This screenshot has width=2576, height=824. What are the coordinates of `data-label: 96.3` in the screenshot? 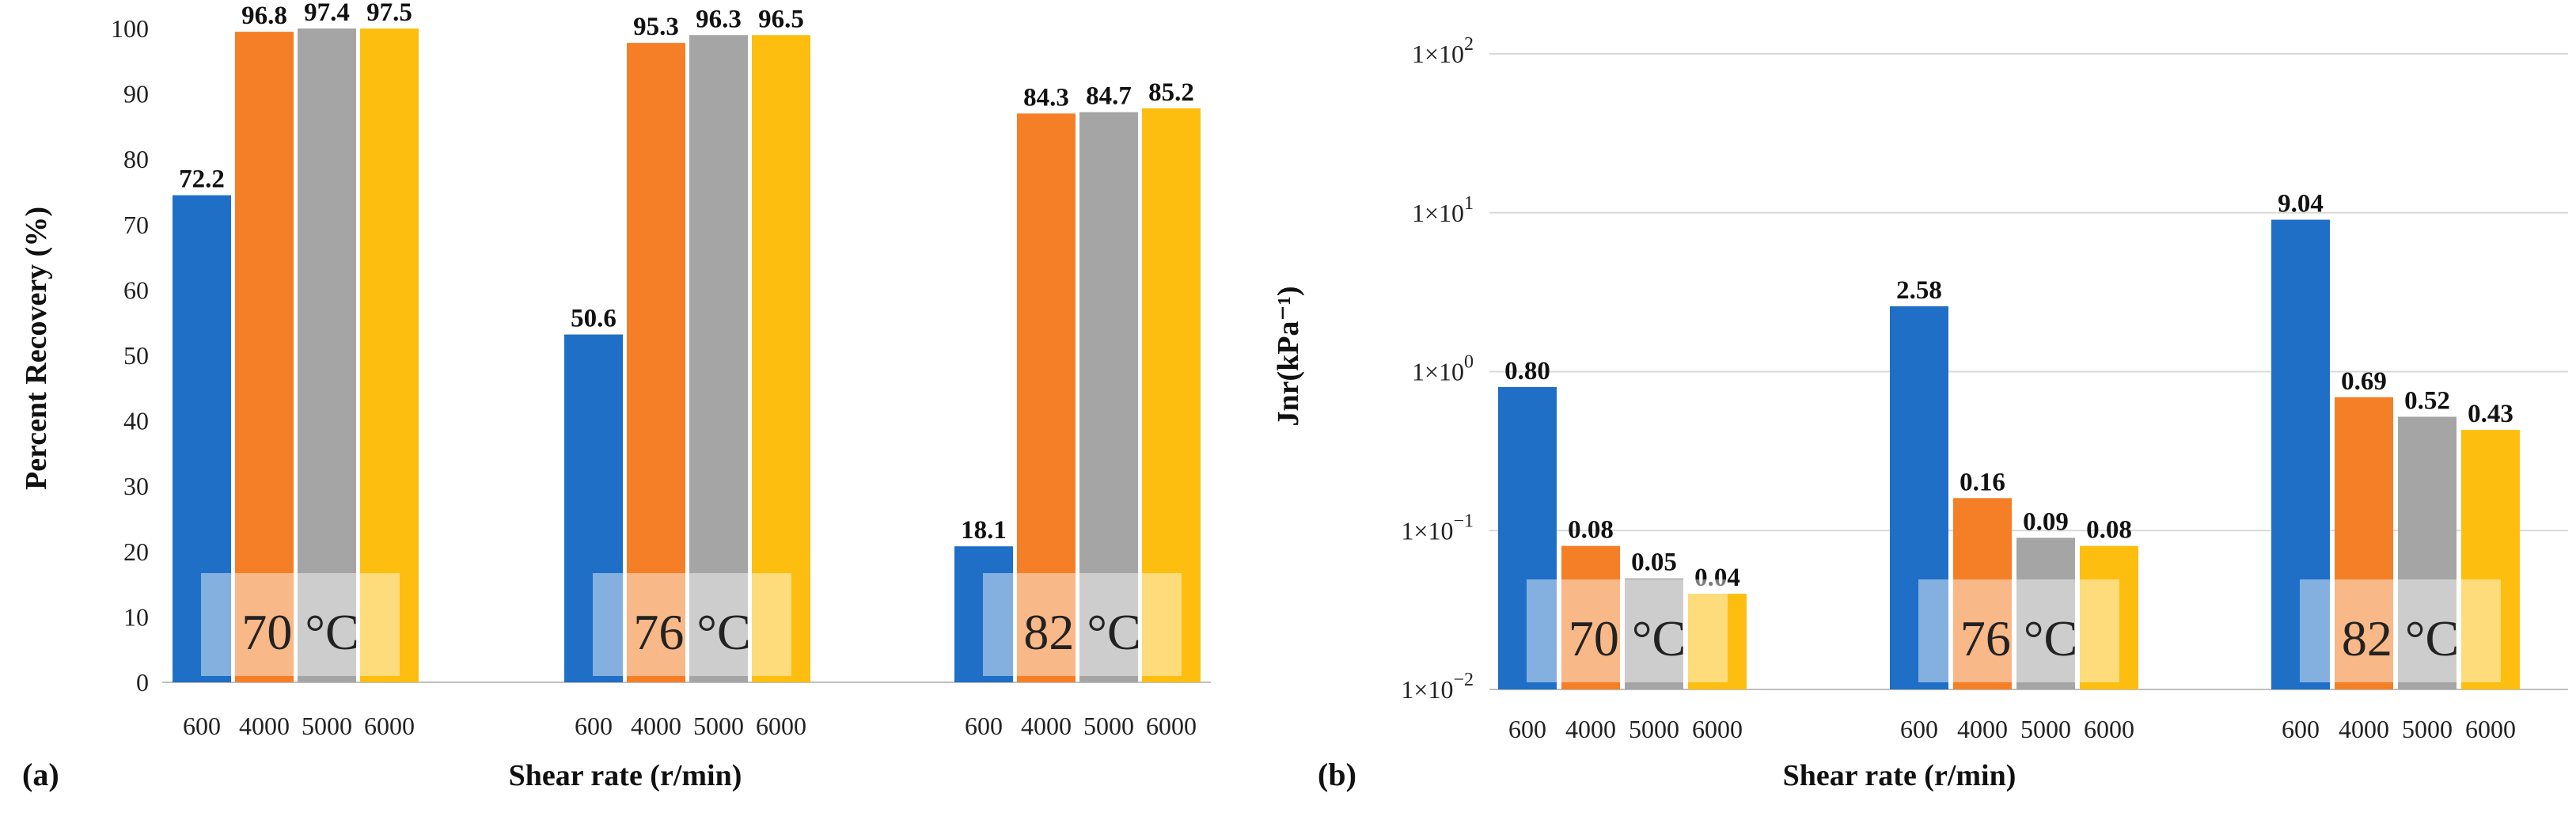 It's located at (719, 19).